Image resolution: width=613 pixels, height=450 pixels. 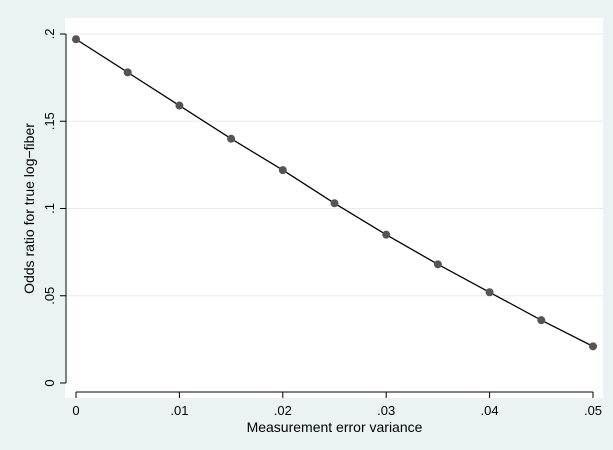 I want to click on y-tick-label: .2, so click(x=49, y=34).